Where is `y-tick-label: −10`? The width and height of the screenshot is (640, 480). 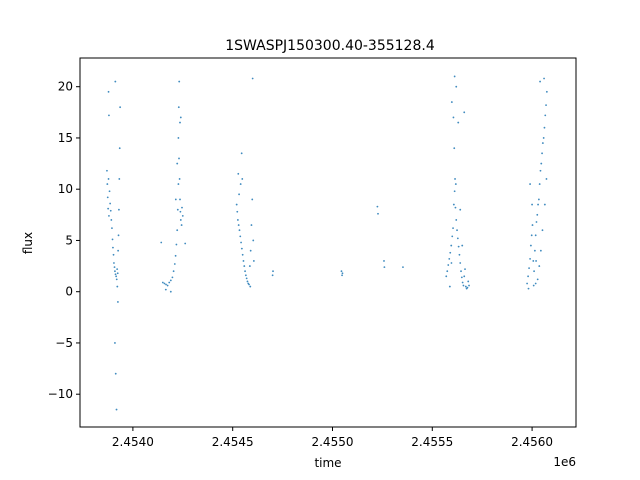 y-tick-label: −10 is located at coordinates (60, 394).